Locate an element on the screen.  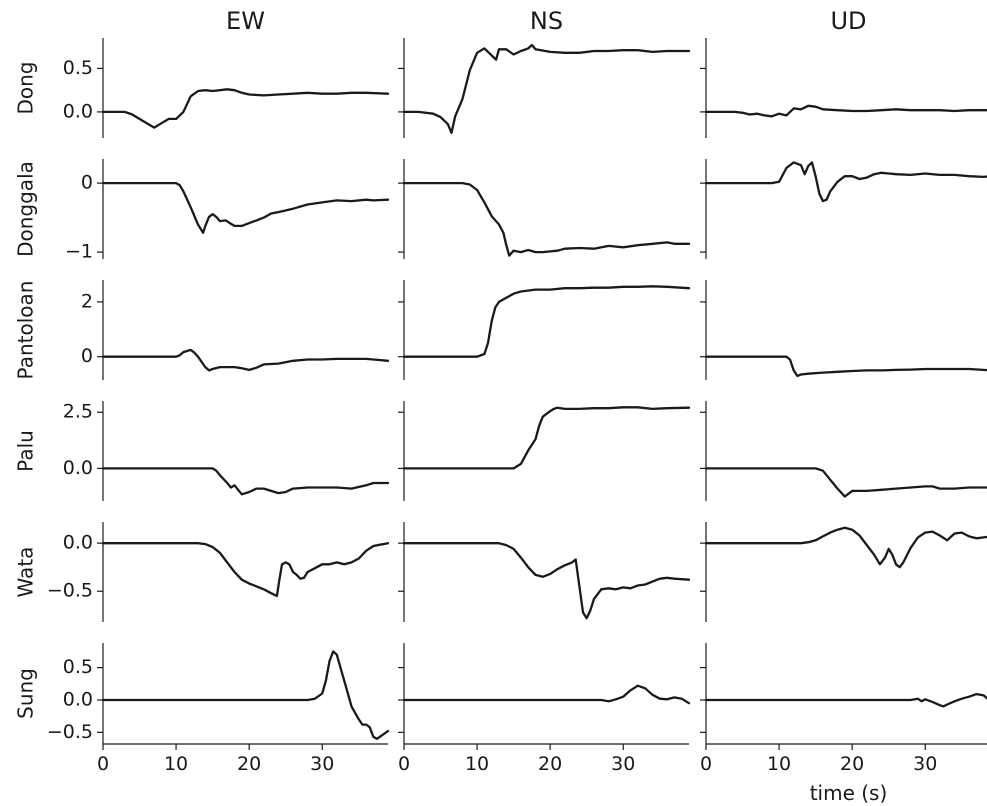
trace-dong-ns is located at coordinates (546, 88).